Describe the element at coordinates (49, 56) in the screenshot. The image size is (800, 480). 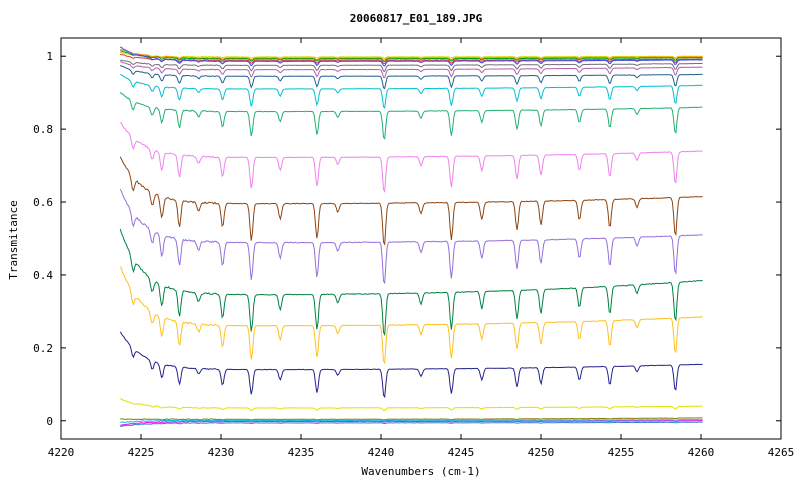
I see `y-tick-label: 1` at that location.